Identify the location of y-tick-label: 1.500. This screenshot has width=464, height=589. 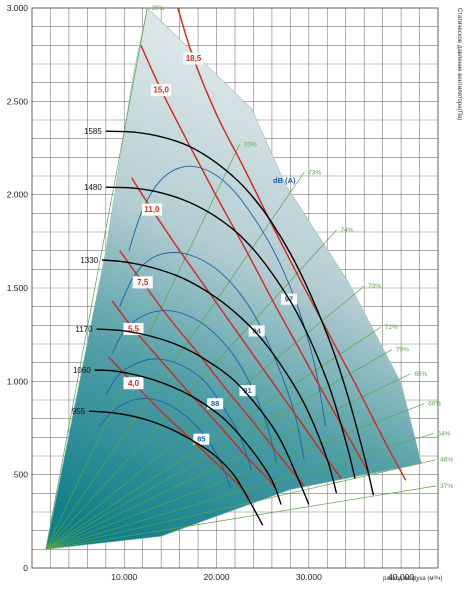
(18, 288).